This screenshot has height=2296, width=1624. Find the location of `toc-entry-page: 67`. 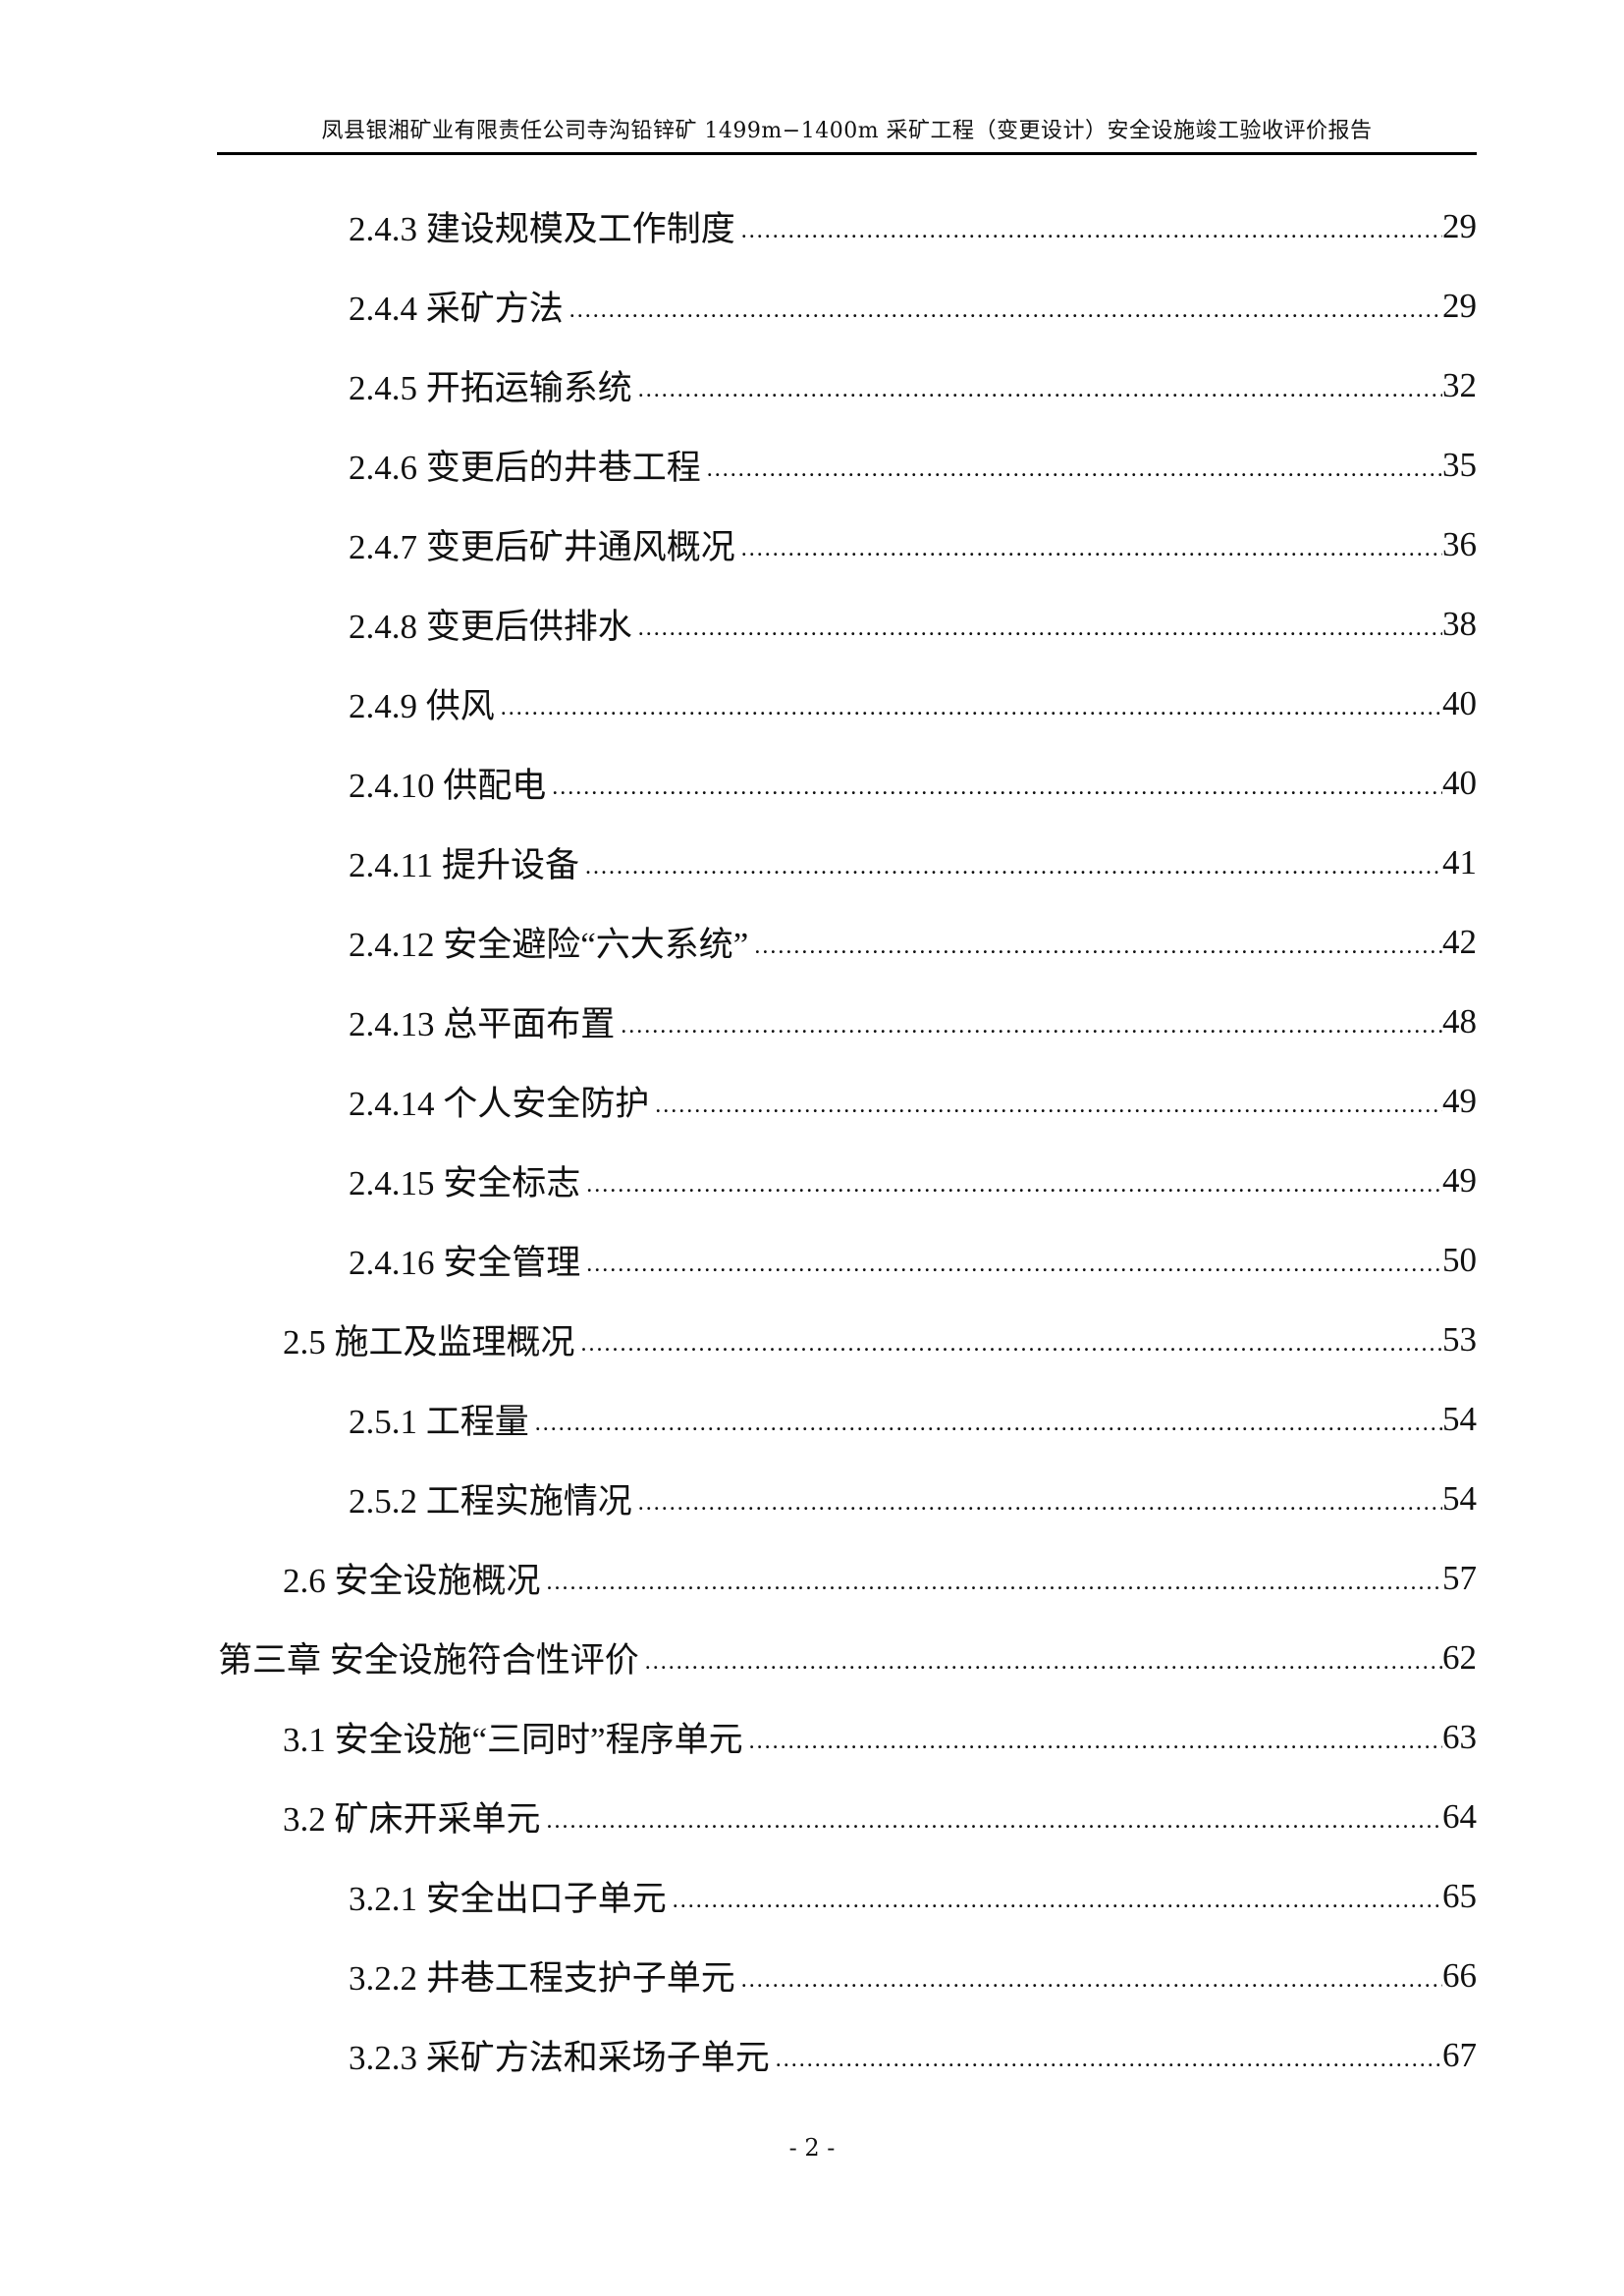

toc-entry-page: 67 is located at coordinates (1459, 2054).